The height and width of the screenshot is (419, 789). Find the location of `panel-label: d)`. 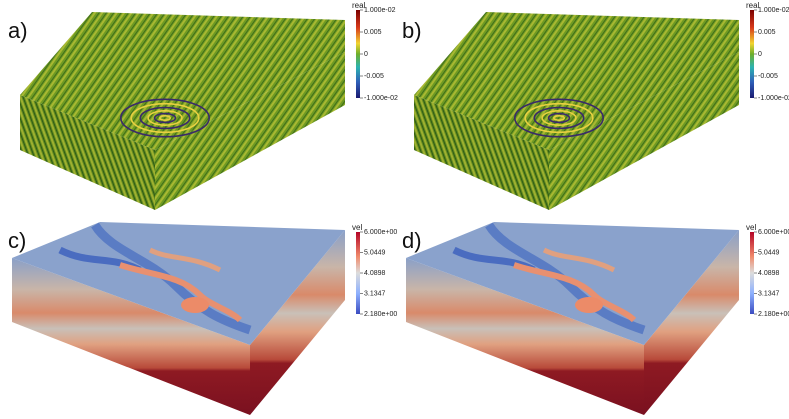

panel-label: d) is located at coordinates (412, 240).